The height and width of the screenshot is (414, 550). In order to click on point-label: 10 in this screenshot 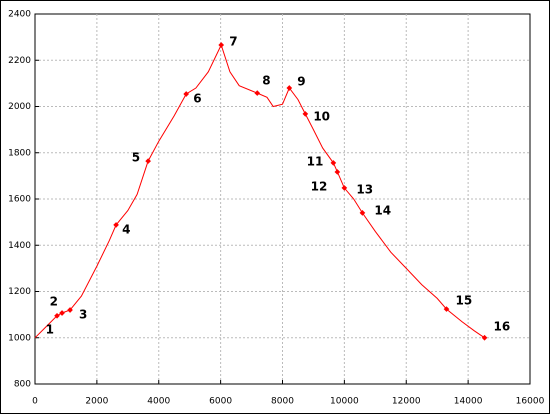, I will do `click(321, 116)`.